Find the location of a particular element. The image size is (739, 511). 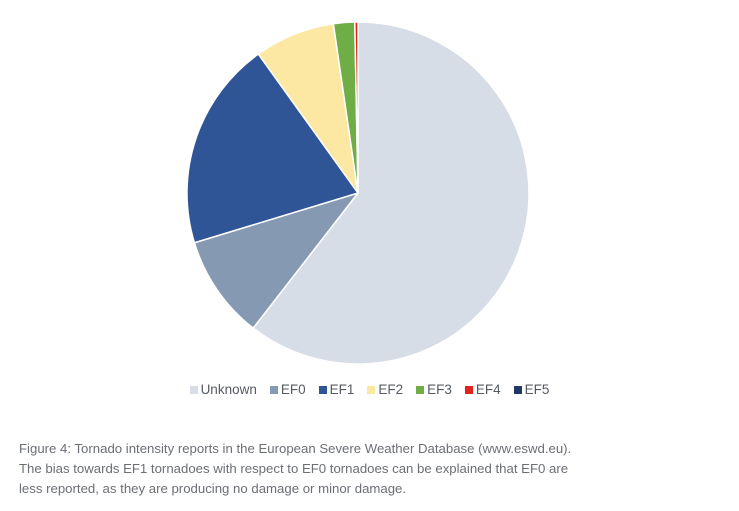

legend-item-ef0: EF0 is located at coordinates (287, 389).